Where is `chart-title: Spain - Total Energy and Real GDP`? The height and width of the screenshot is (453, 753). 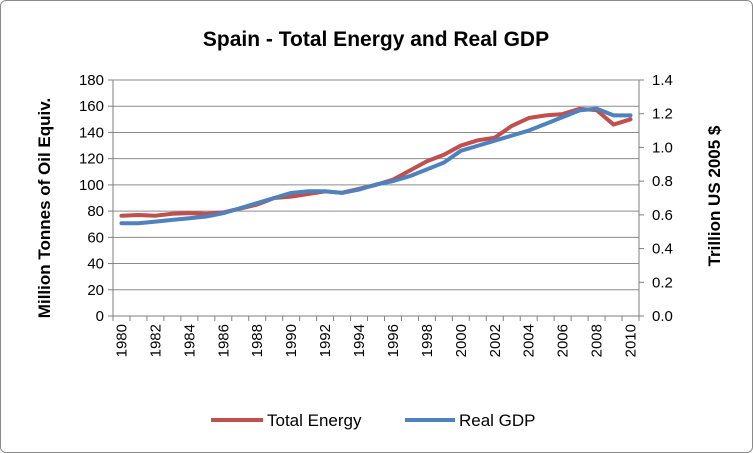
chart-title: Spain - Total Energy and Real GDP is located at coordinates (376, 39).